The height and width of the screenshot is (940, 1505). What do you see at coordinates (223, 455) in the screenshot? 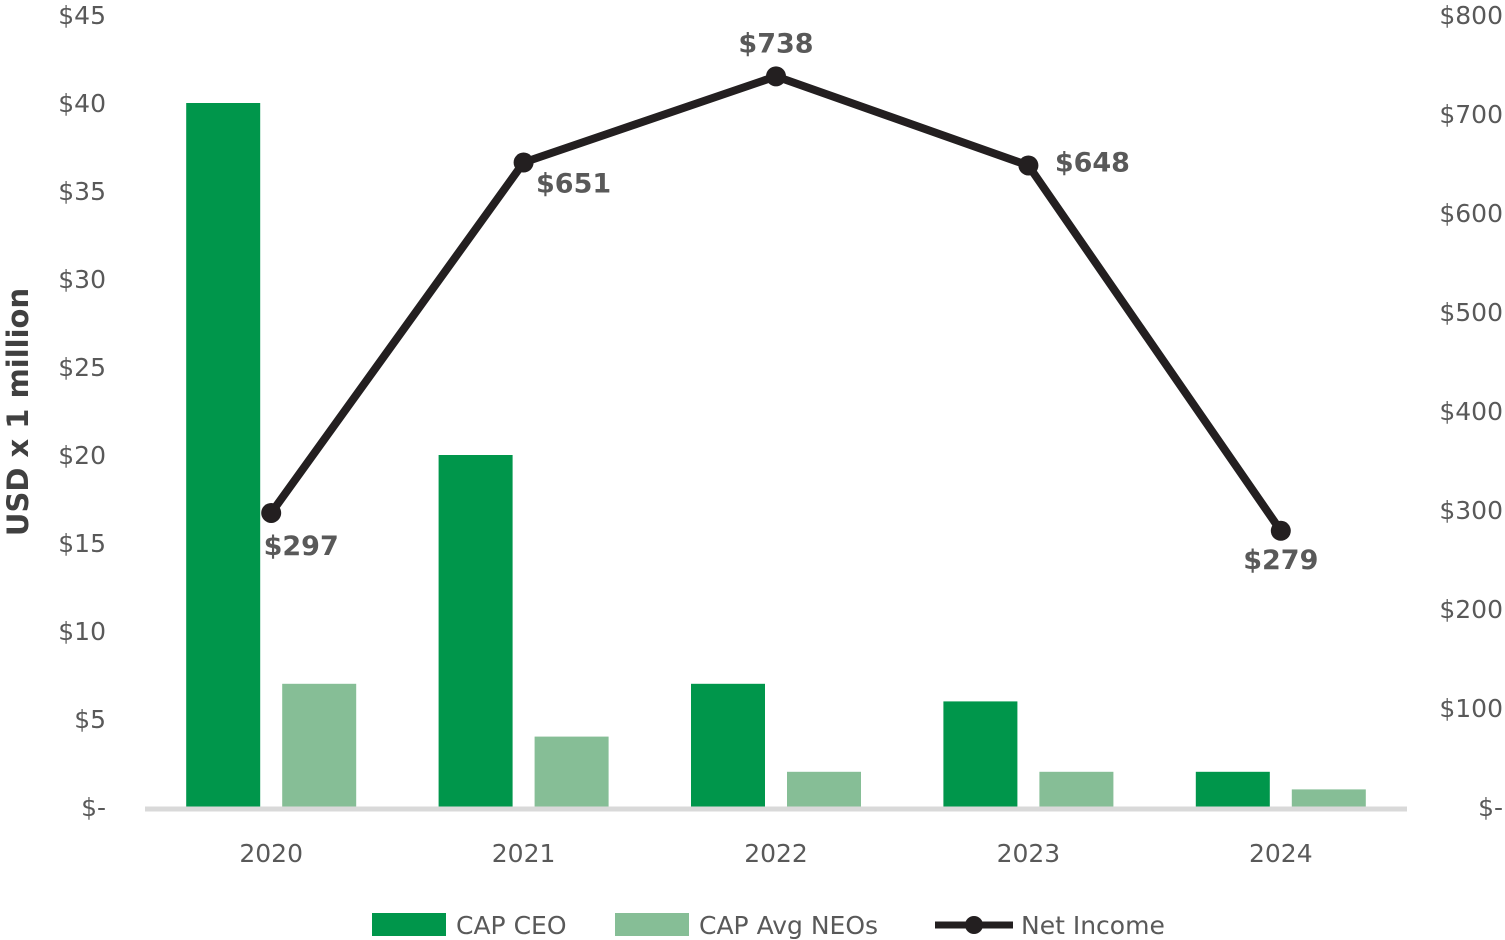
I see `bar-cap-ceo-2020` at bounding box center [223, 455].